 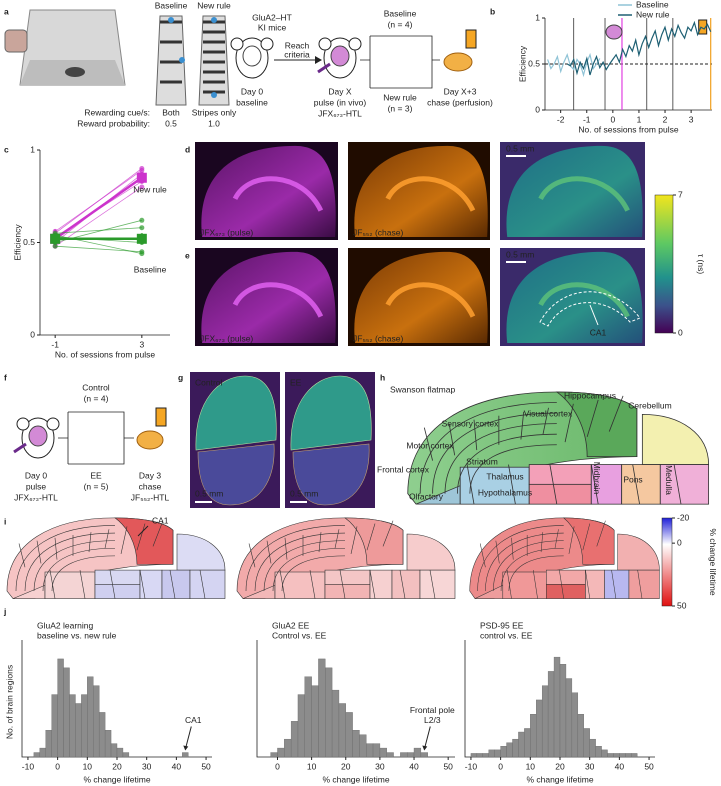 What do you see at coordinates (17, 242) in the screenshot?
I see `y-axis-label: Efficiency` at bounding box center [17, 242].